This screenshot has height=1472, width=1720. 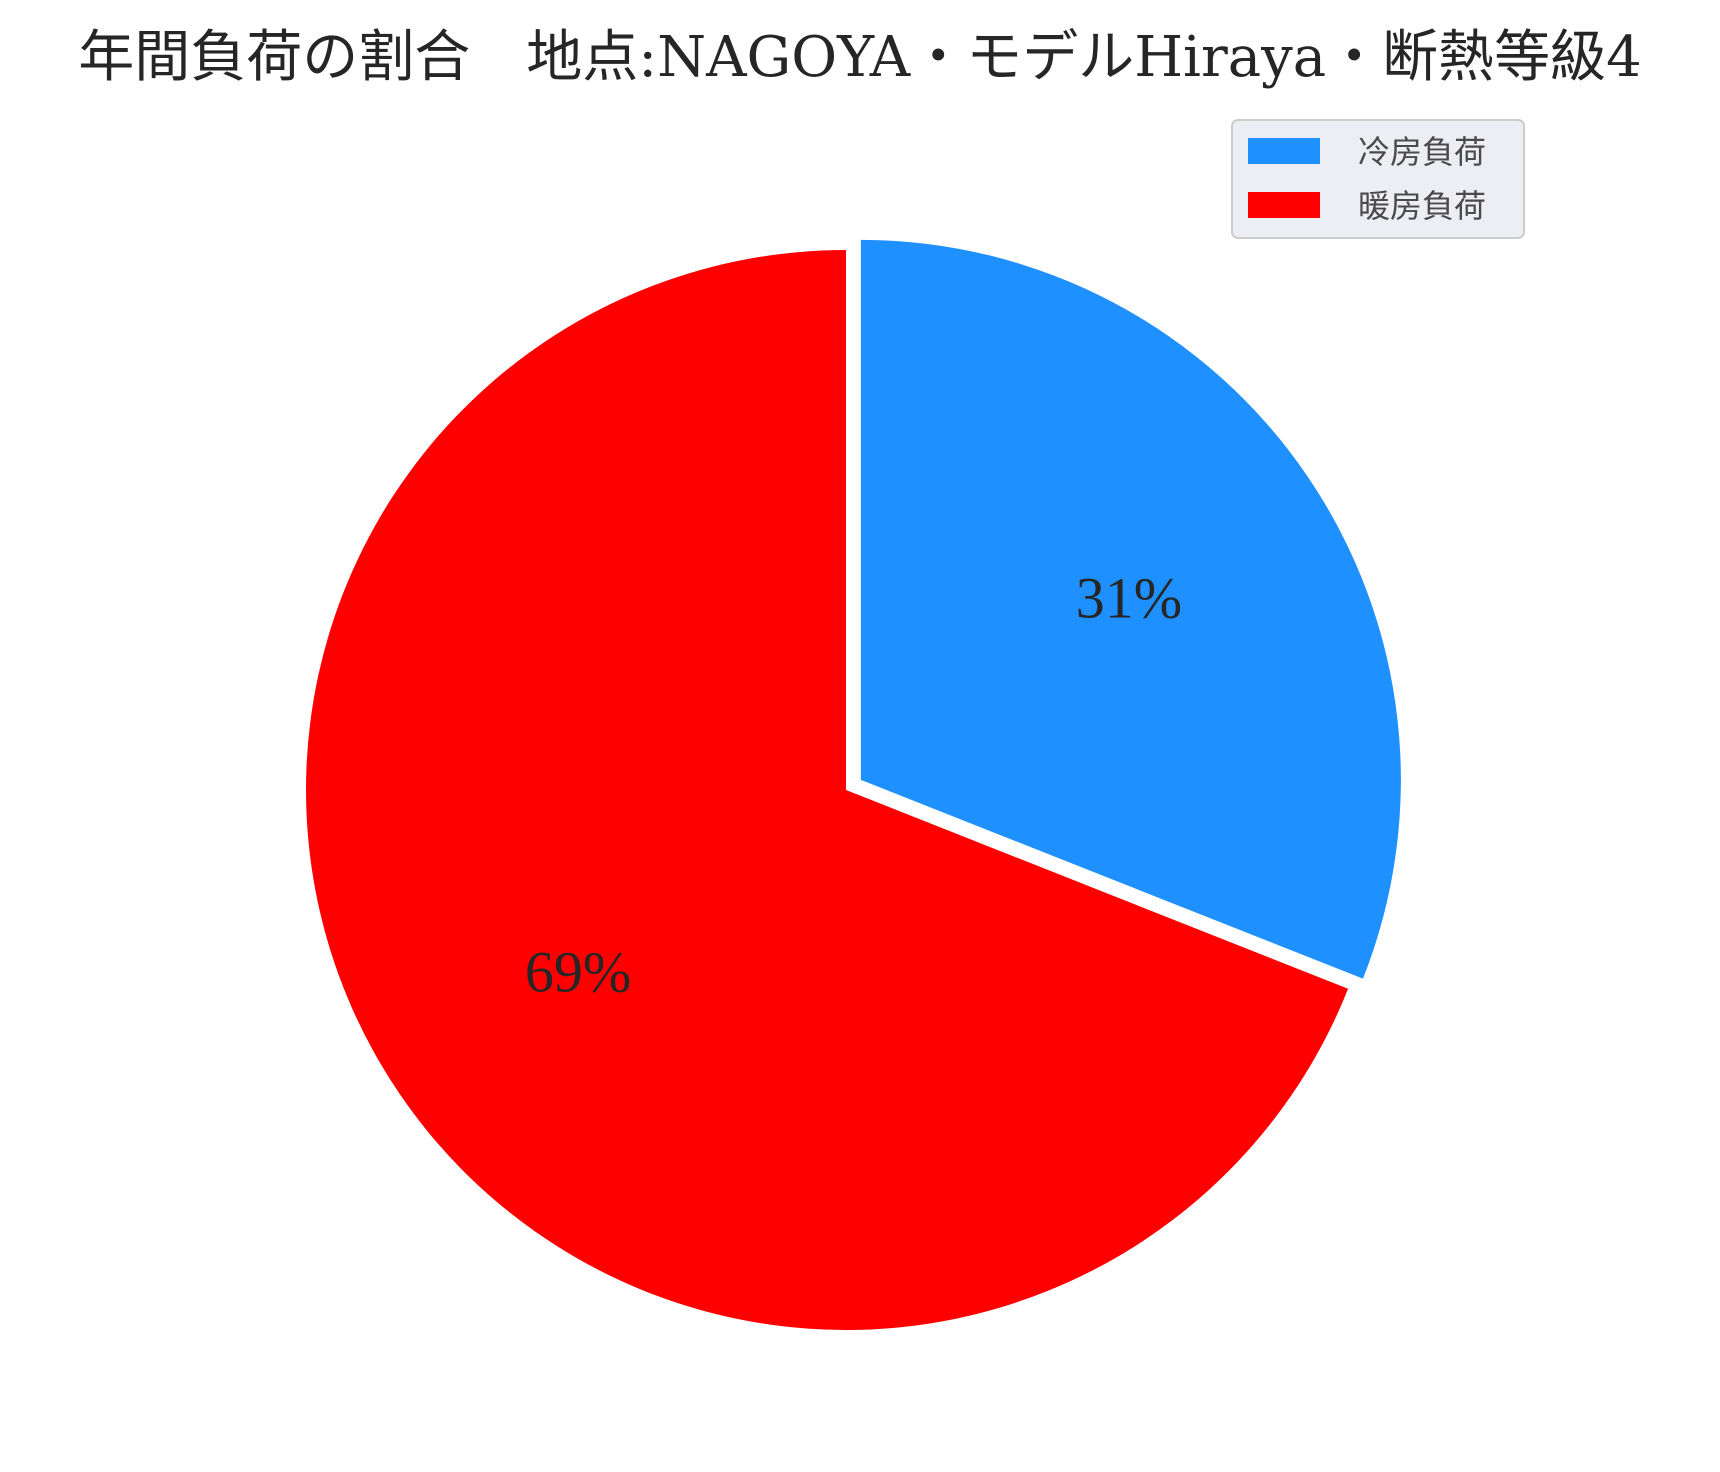 I want to click on legend-label-heating: 暖房負荷, so click(x=1422, y=206).